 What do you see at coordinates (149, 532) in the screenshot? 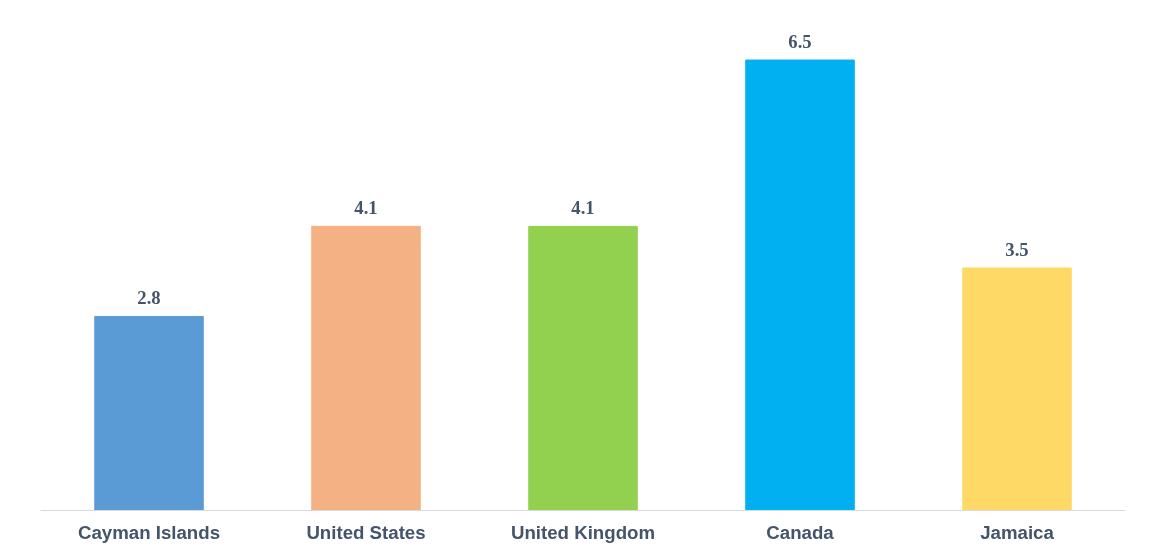
I see `x-tick-label: Cayman Islands` at bounding box center [149, 532].